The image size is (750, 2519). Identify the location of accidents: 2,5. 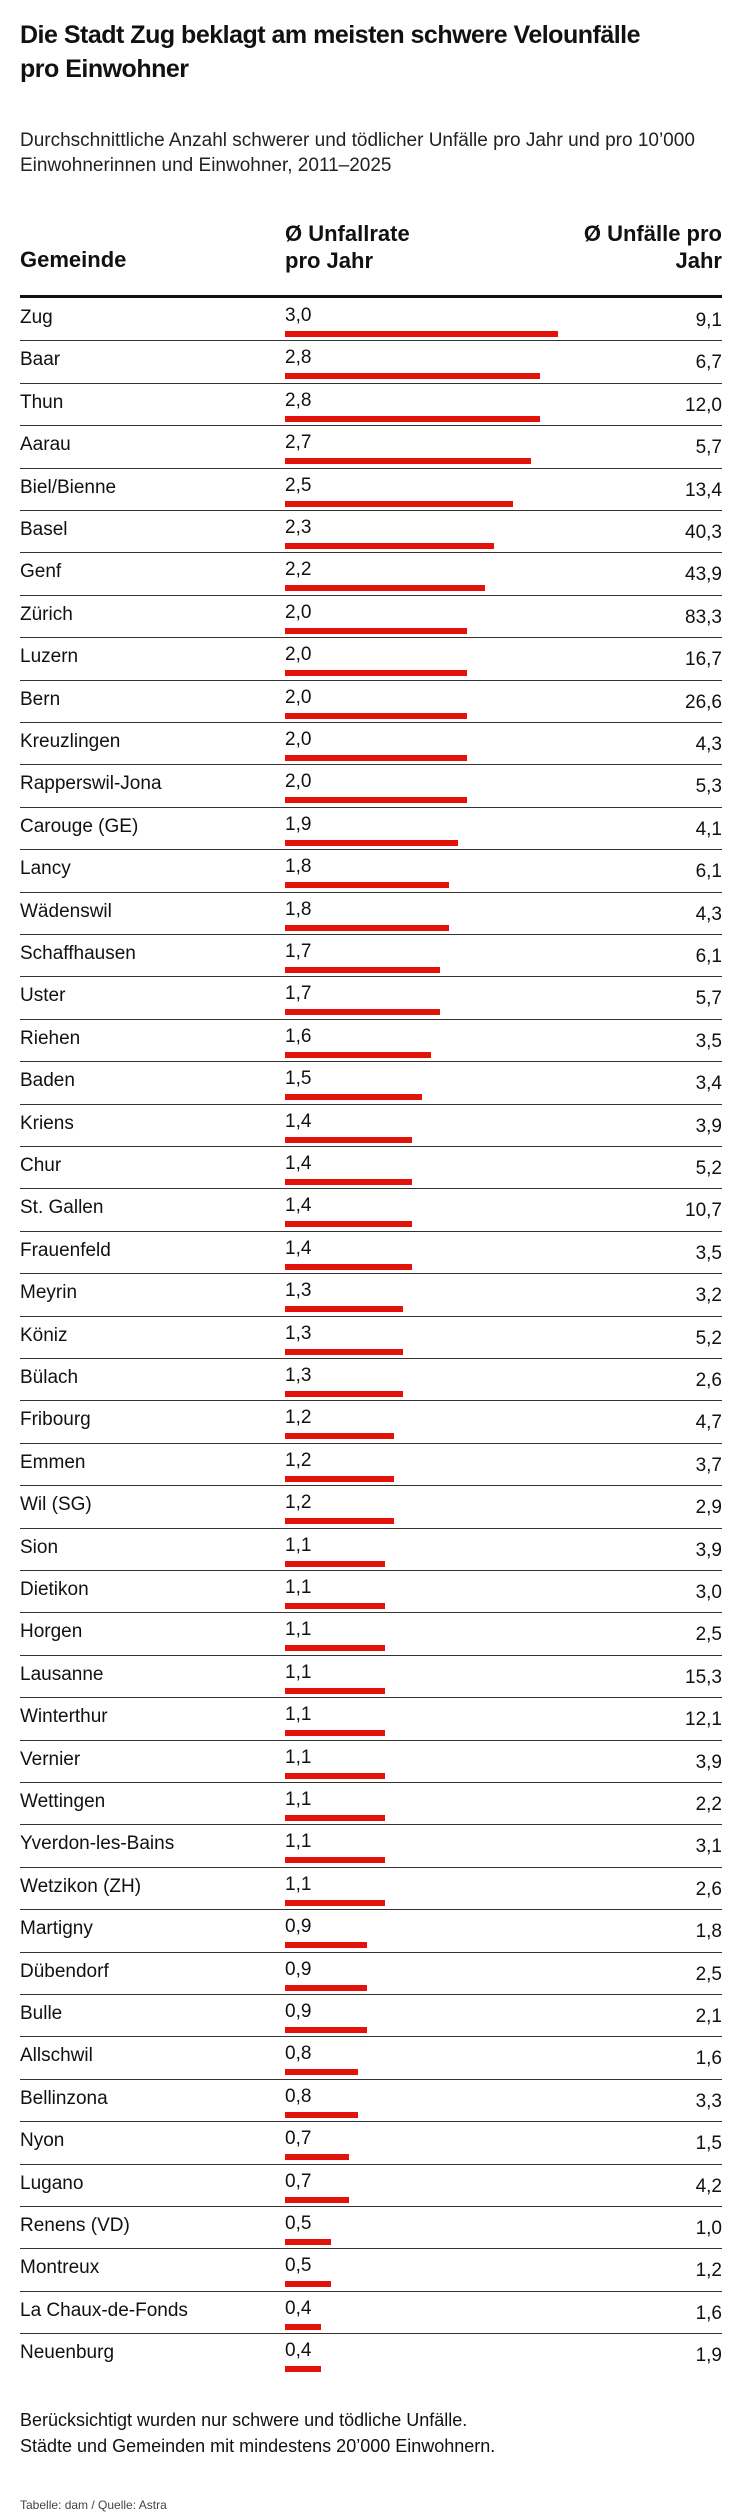
(708, 1635).